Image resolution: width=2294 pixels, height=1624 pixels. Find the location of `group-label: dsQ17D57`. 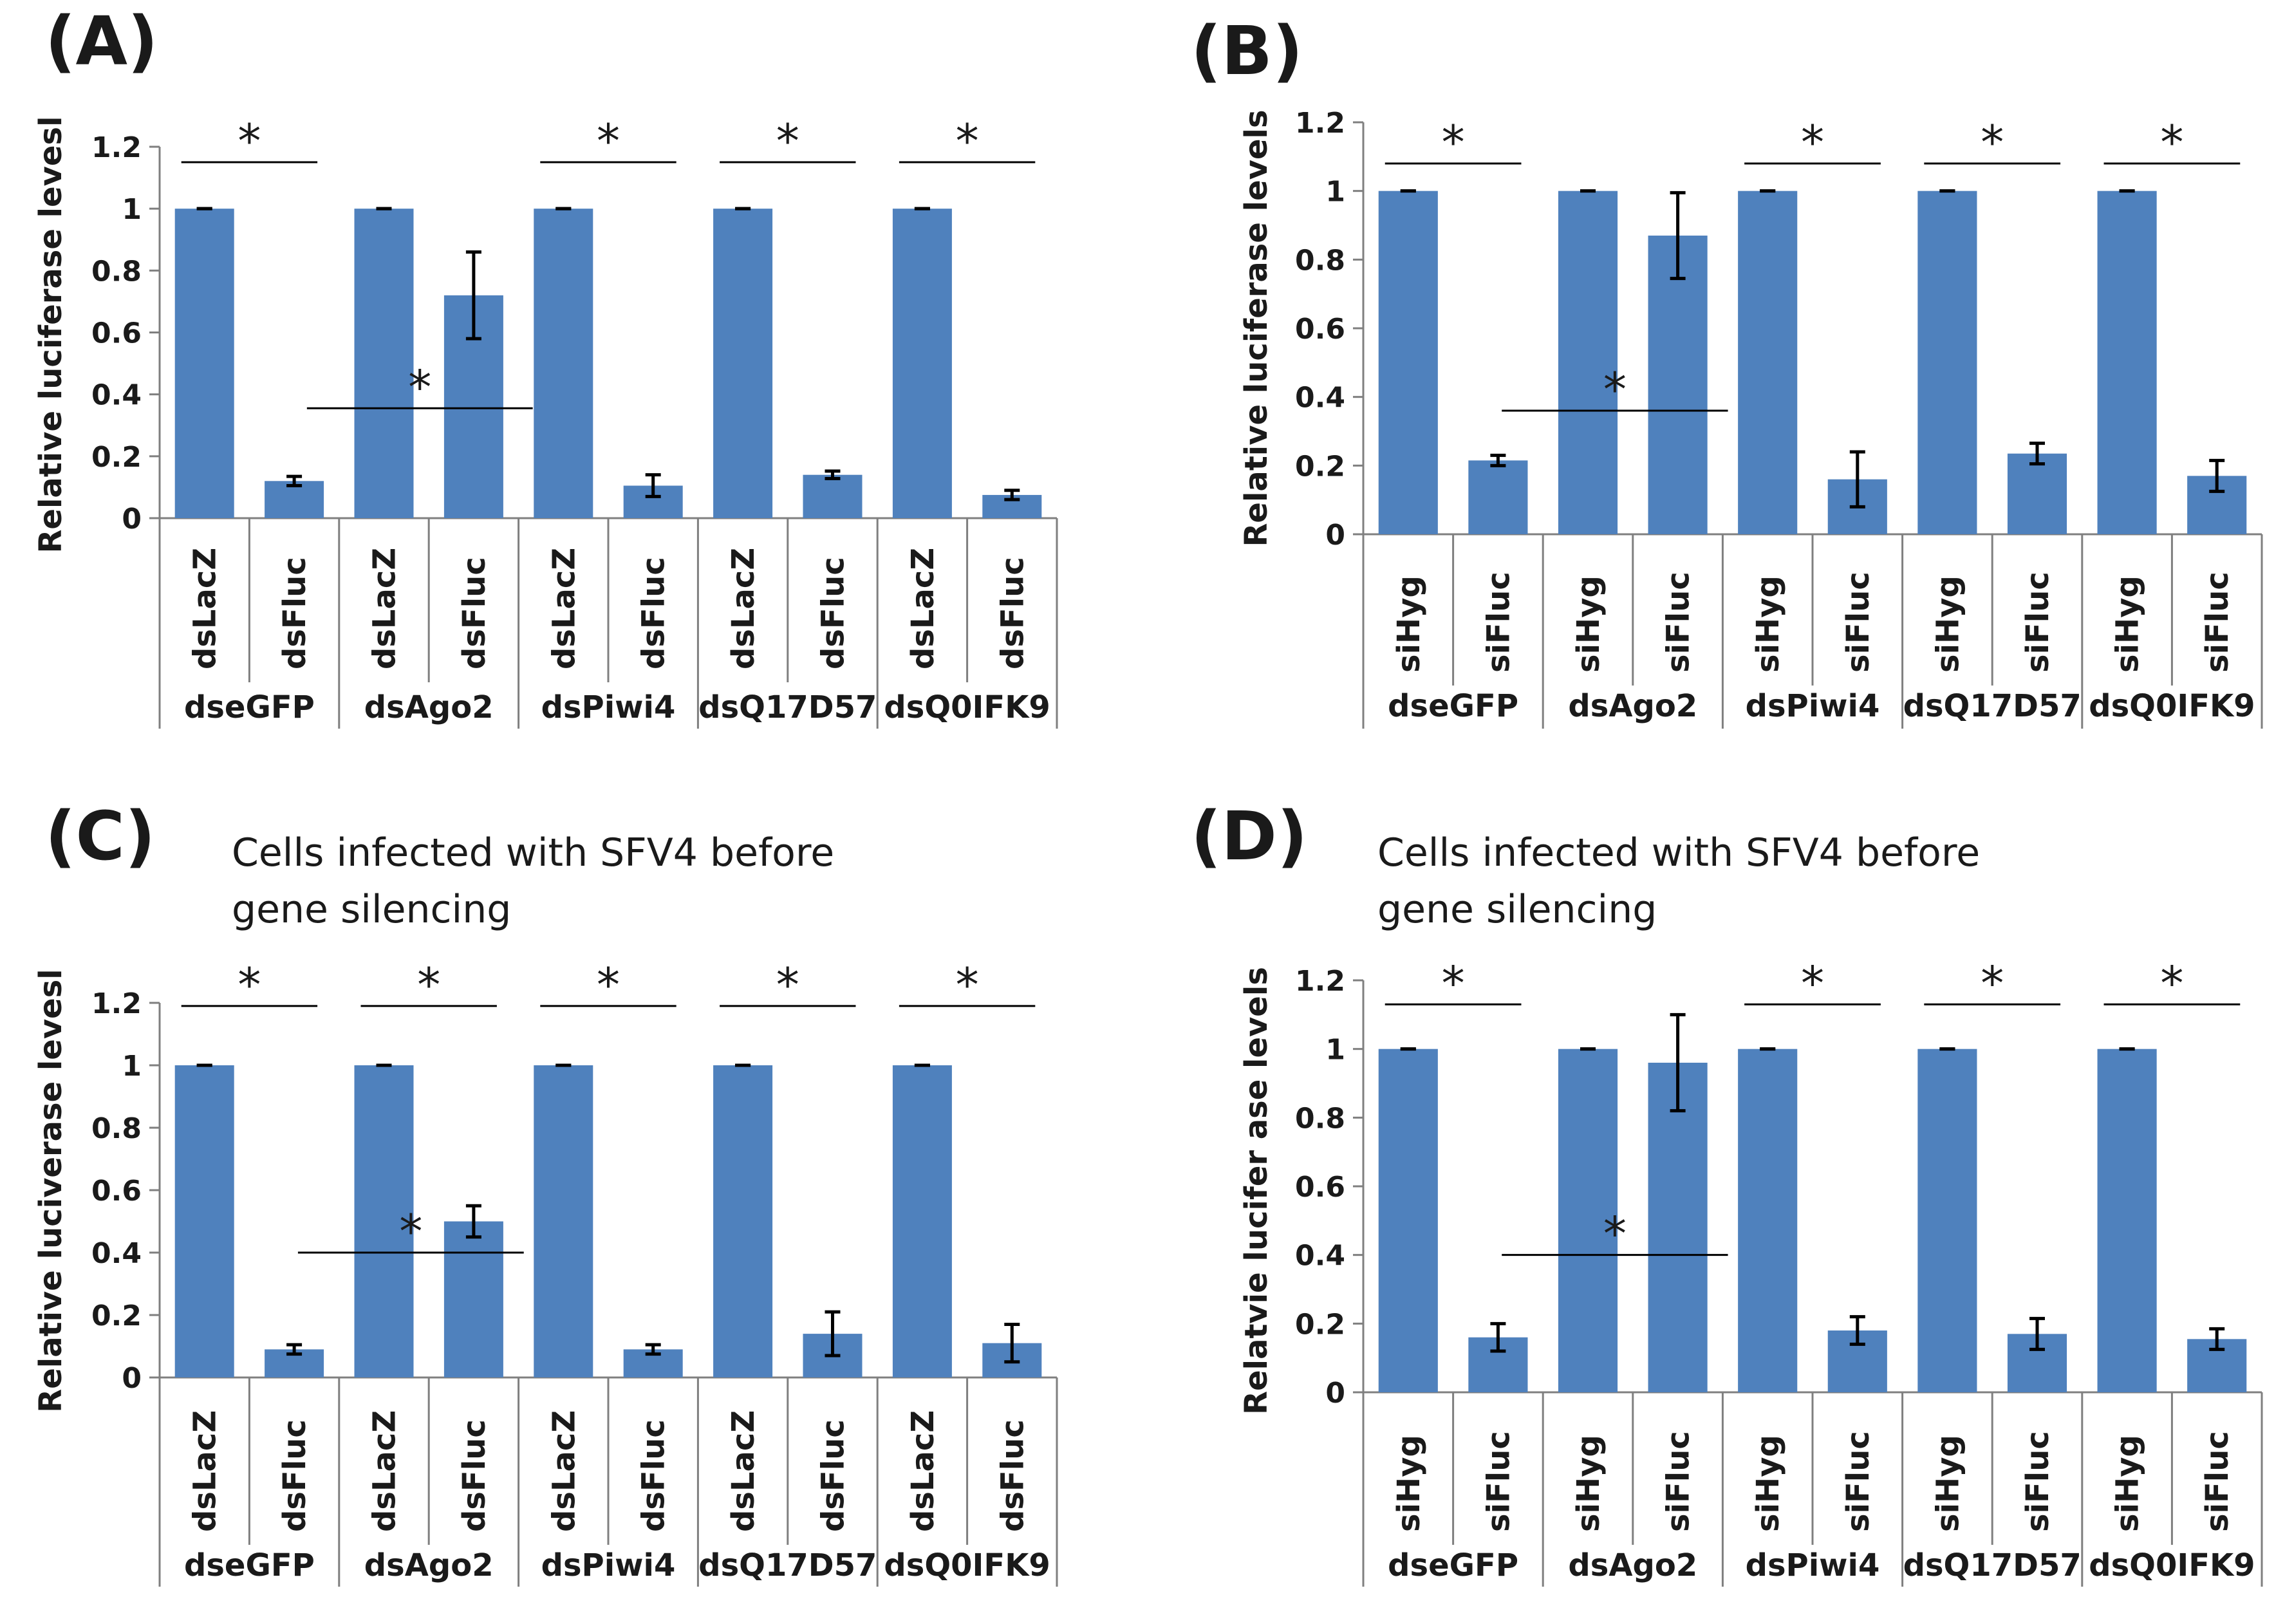

group-label: dsQ17D57 is located at coordinates (787, 707).